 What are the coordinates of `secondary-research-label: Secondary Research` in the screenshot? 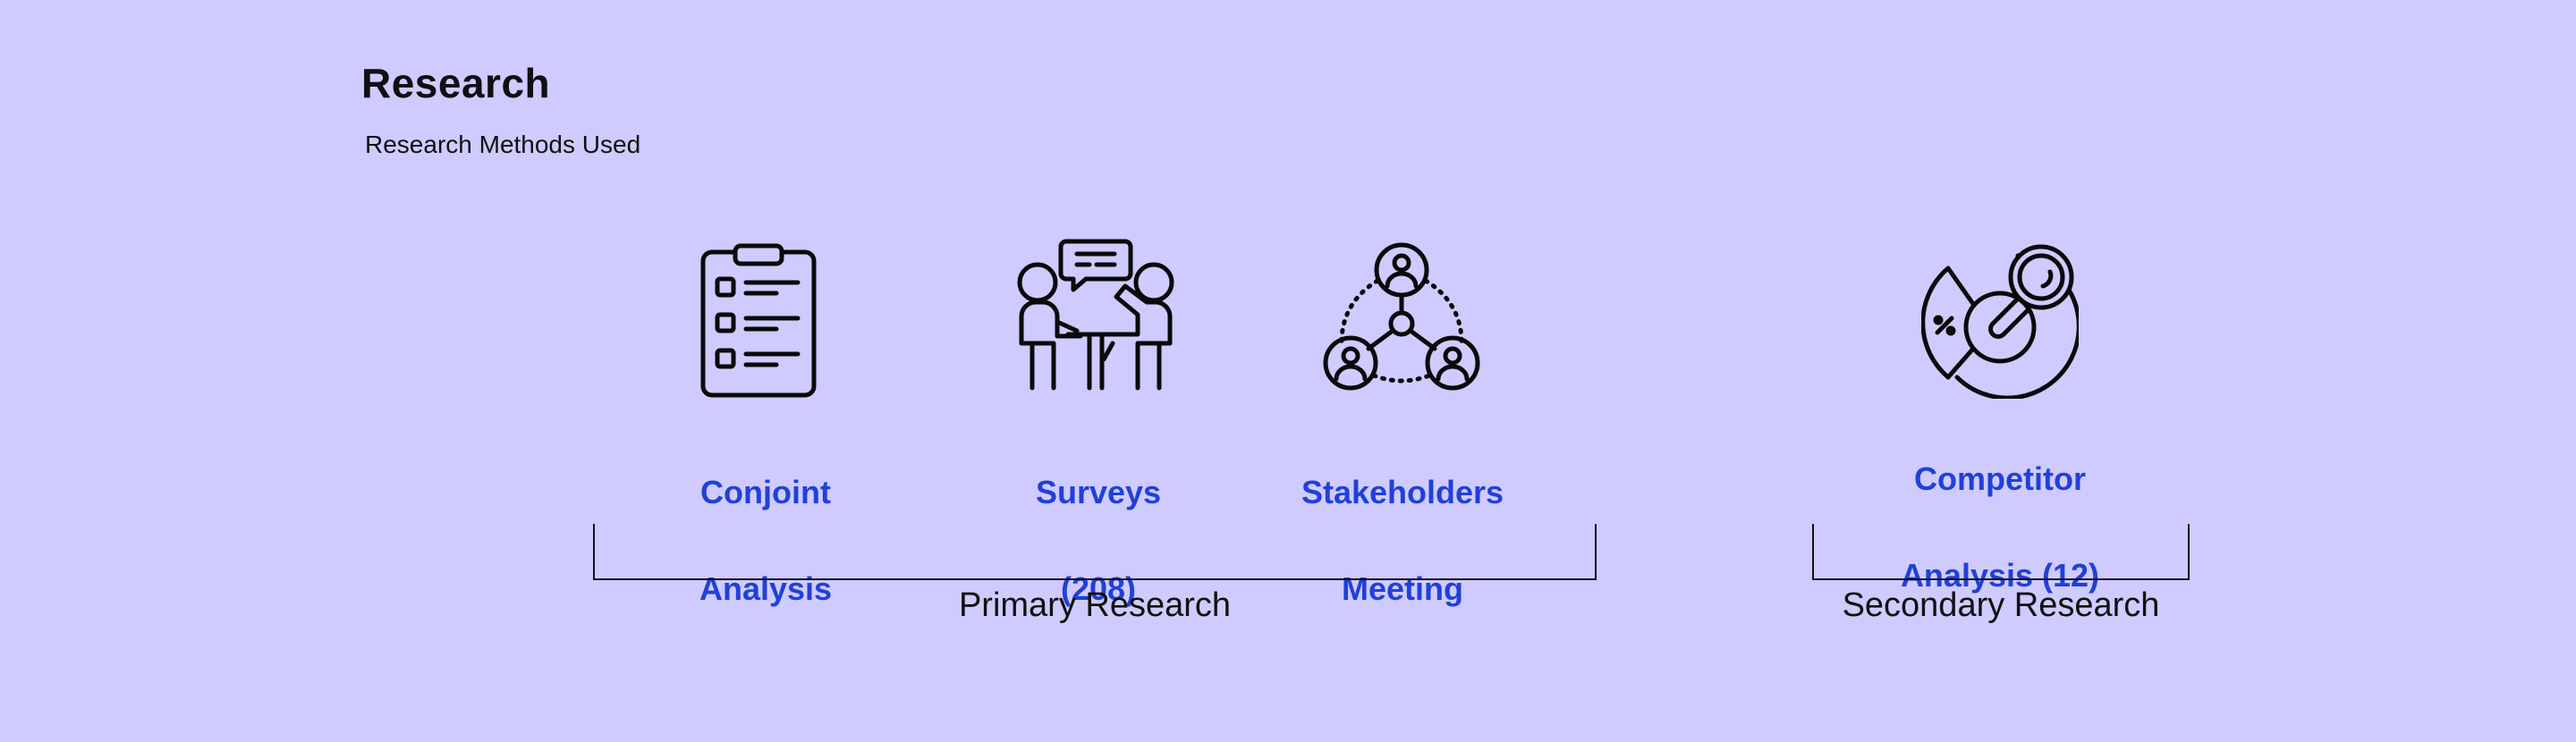 It's located at (2001, 605).